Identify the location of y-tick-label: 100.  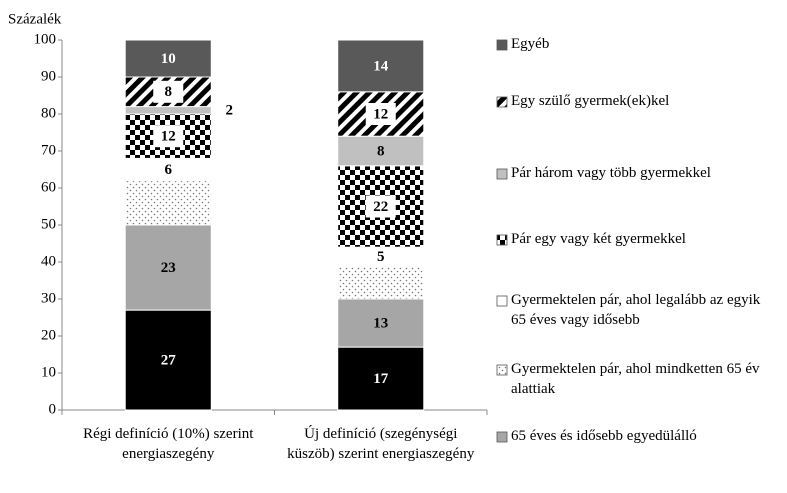
(45, 39).